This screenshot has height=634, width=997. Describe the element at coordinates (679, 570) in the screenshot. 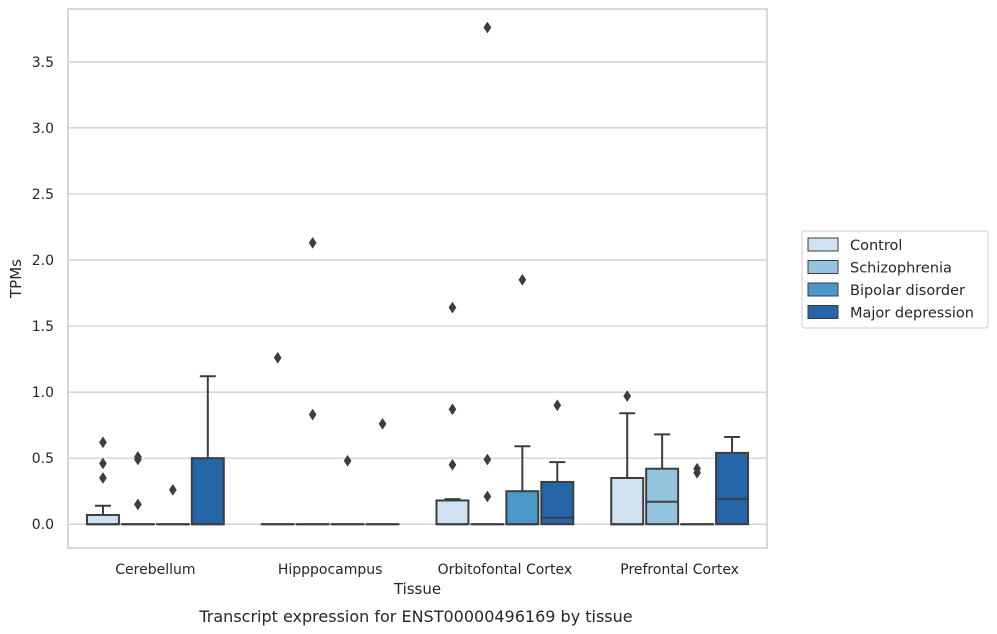

I see `x-tick-label: Prefrontal Cortex` at that location.